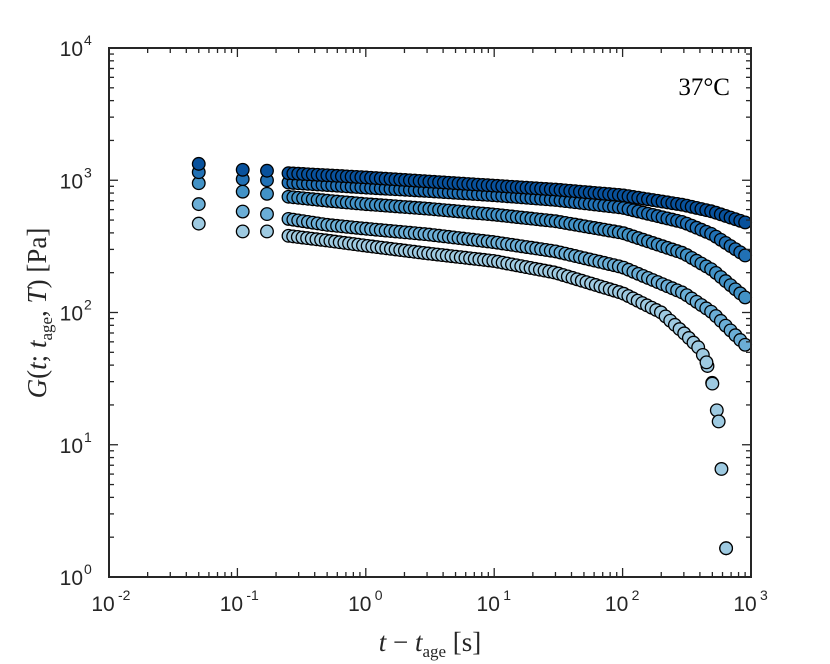 The width and height of the screenshot is (830, 664). I want to click on x-tick-exponent: 3, so click(764, 595).